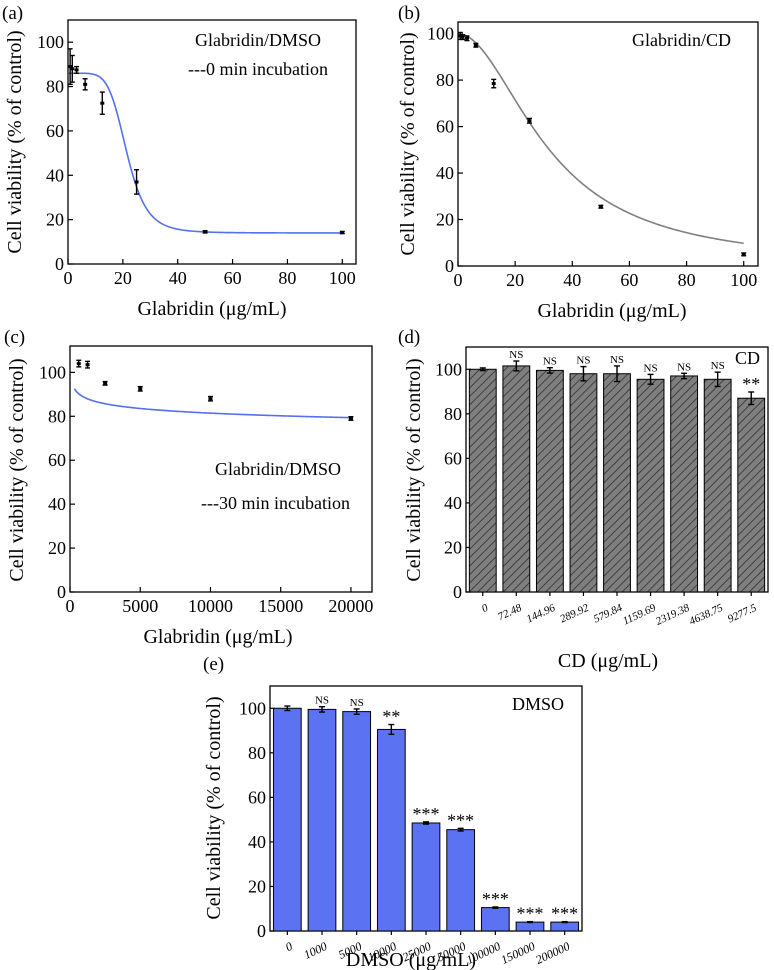  What do you see at coordinates (350, 606) in the screenshot?
I see `panel-c-x-tick-label: 20000` at bounding box center [350, 606].